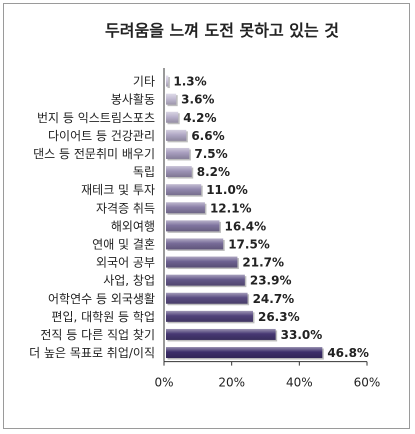 This screenshot has width=415, height=434. Describe the element at coordinates (97, 335) in the screenshot. I see `category-label: 전직 등 다른 직업 찾기` at that location.